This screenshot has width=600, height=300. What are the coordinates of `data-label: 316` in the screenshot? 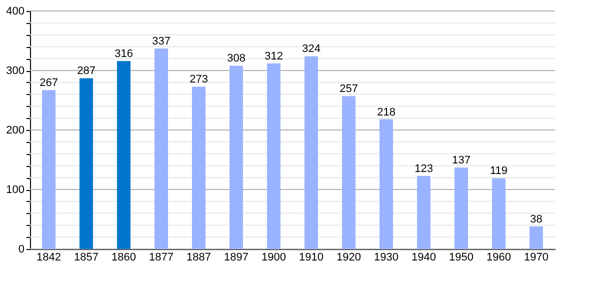 It's located at (123, 54).